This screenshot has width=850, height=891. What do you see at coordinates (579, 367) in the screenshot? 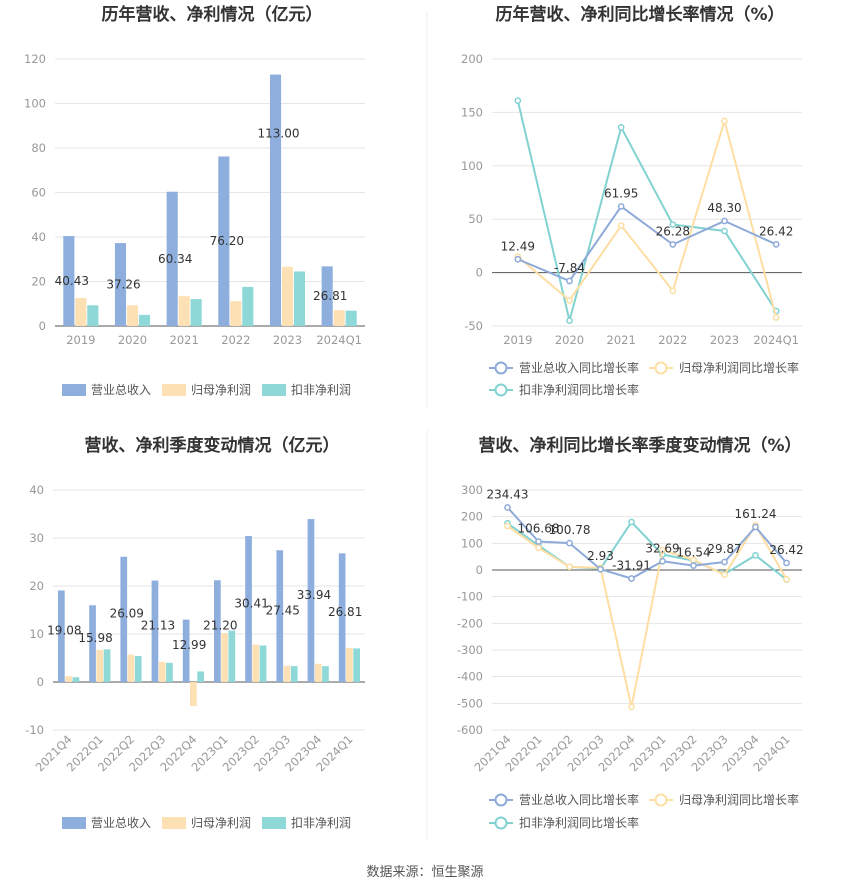
I see `legend-label: 营业总收入同比增长率` at bounding box center [579, 367].